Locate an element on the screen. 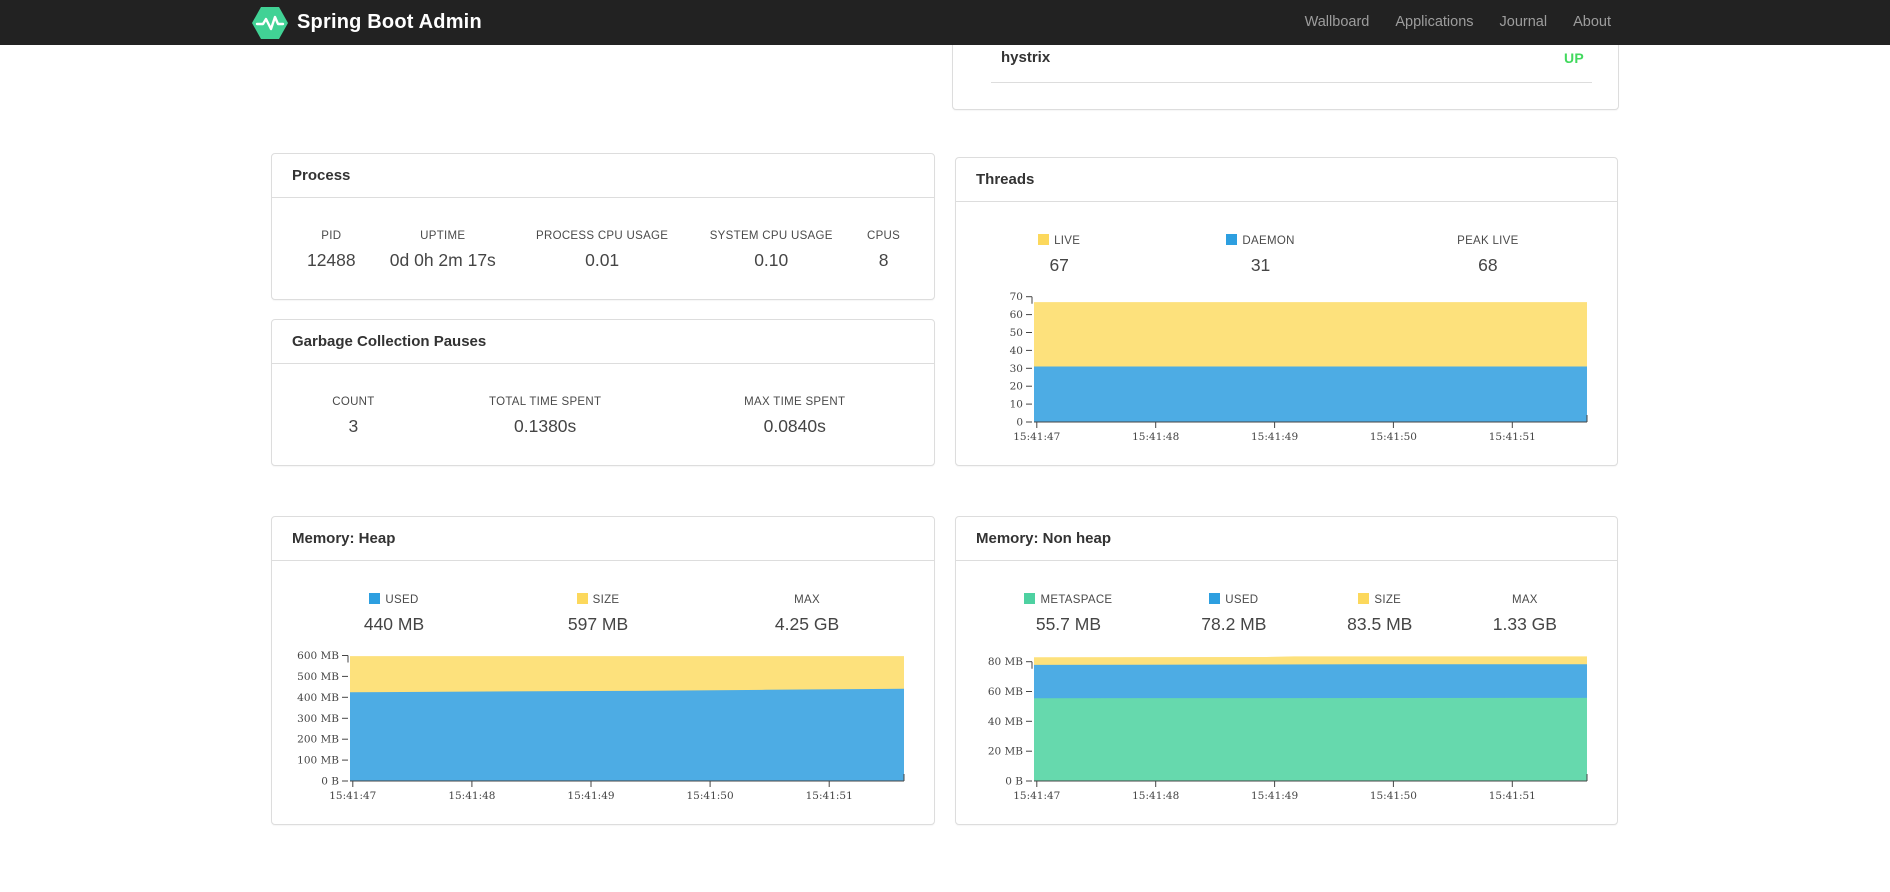 The height and width of the screenshot is (892, 1890). svg-text: 0 is located at coordinates (1019, 423).